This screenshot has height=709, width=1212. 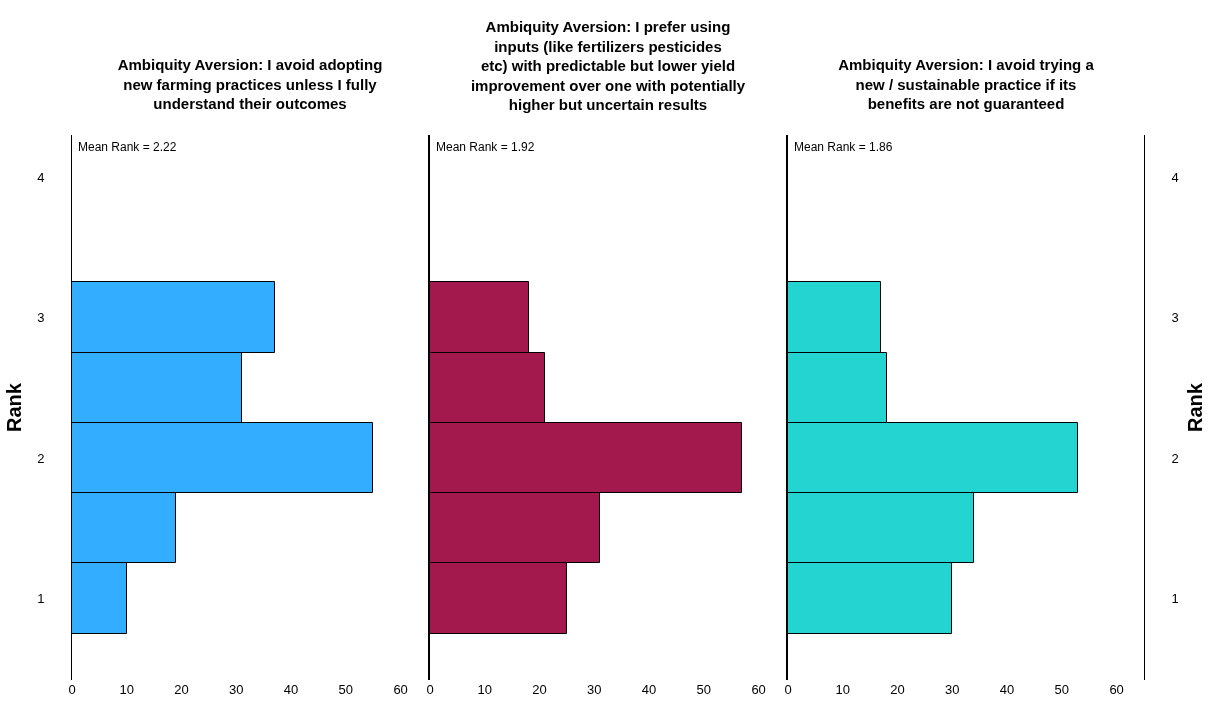 What do you see at coordinates (608, 65) in the screenshot?
I see `chart-title: Ambiquity Aversion: I prefer using inputs (like fertilizers pesticides etc) with predictable but lower yield improvement over one with potentially higher but uncertain results` at bounding box center [608, 65].